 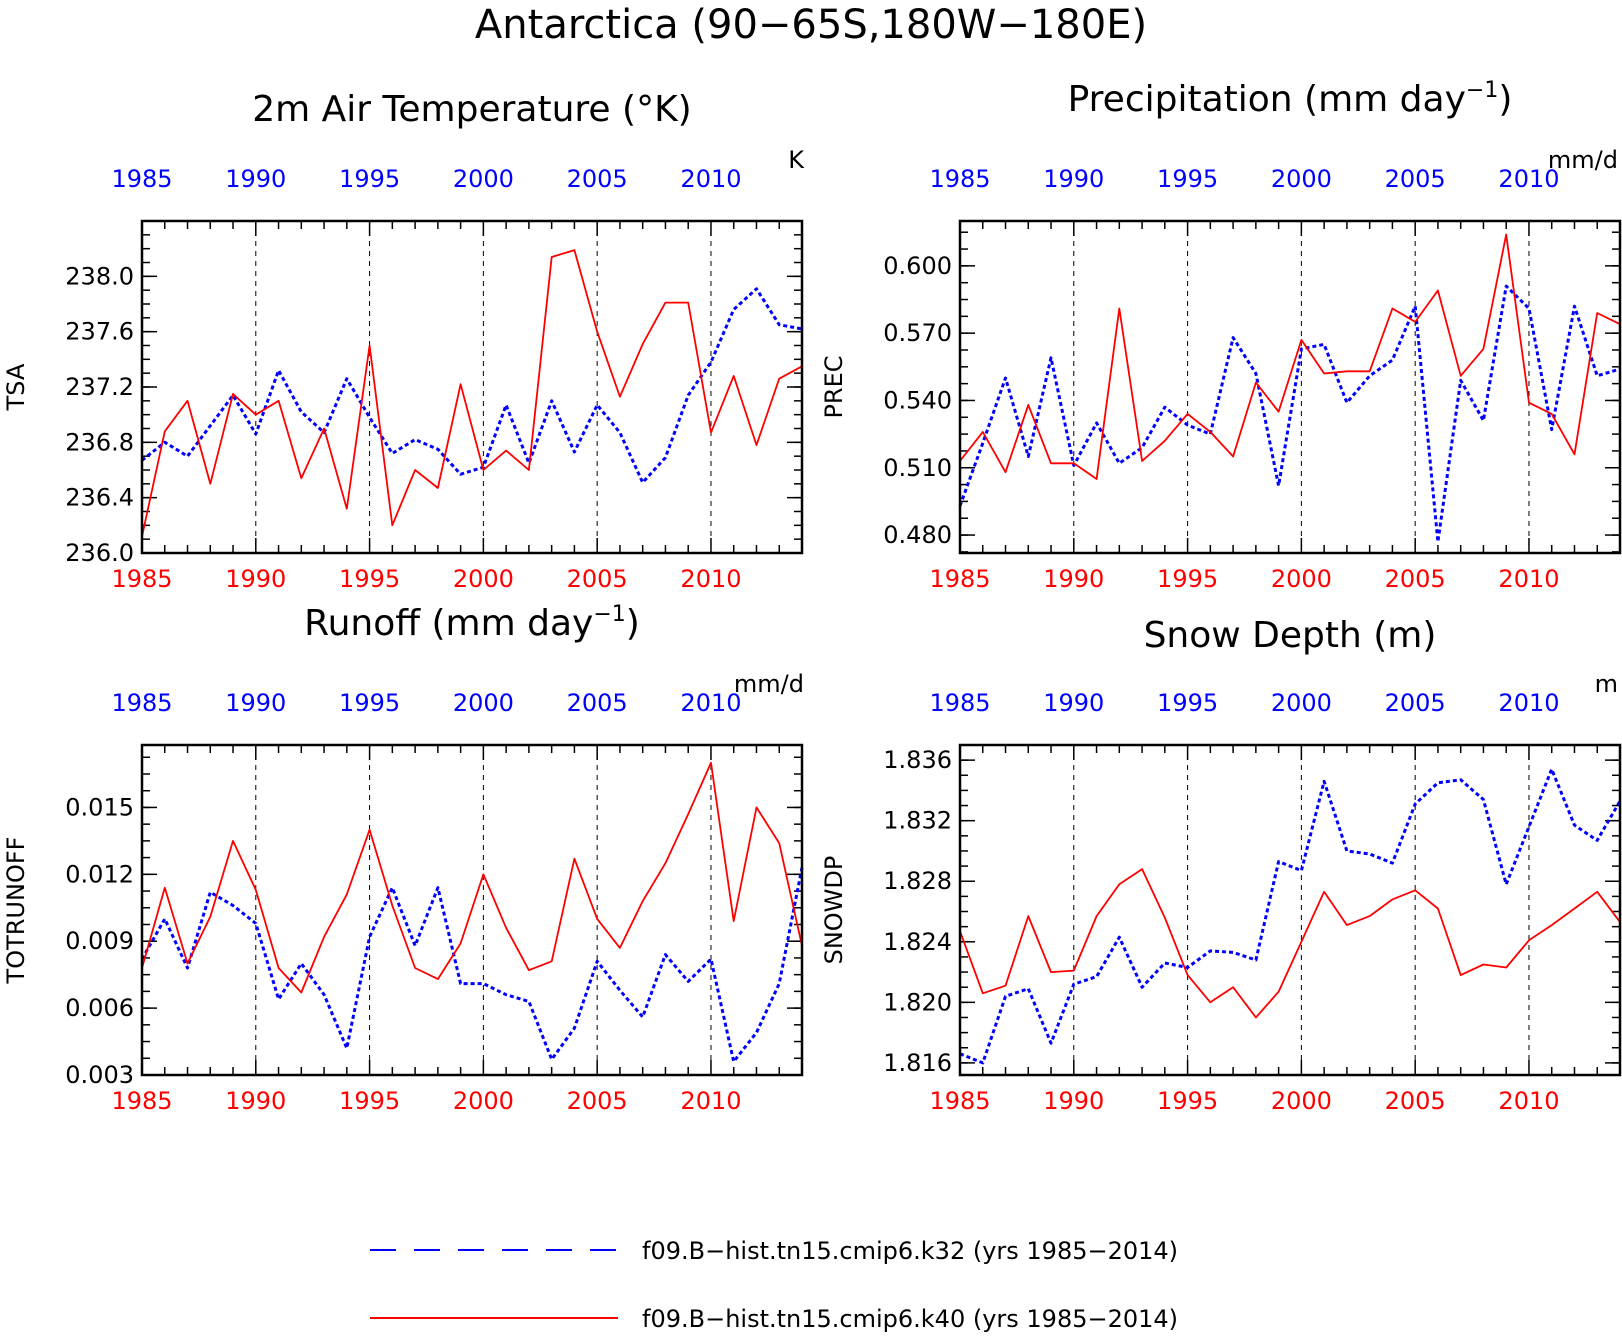 What do you see at coordinates (141, 703) in the screenshot?
I see `xtick-label-top-runoff: 1985` at bounding box center [141, 703].